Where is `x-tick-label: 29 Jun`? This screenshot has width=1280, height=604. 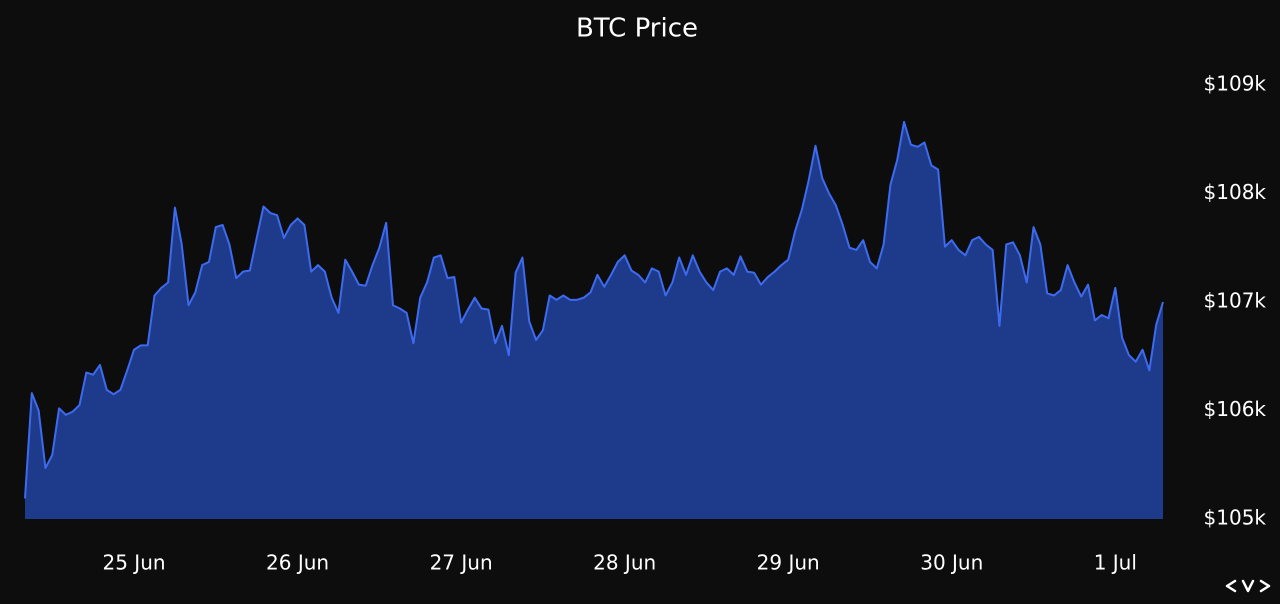
x-tick-label: 29 Jun is located at coordinates (788, 563).